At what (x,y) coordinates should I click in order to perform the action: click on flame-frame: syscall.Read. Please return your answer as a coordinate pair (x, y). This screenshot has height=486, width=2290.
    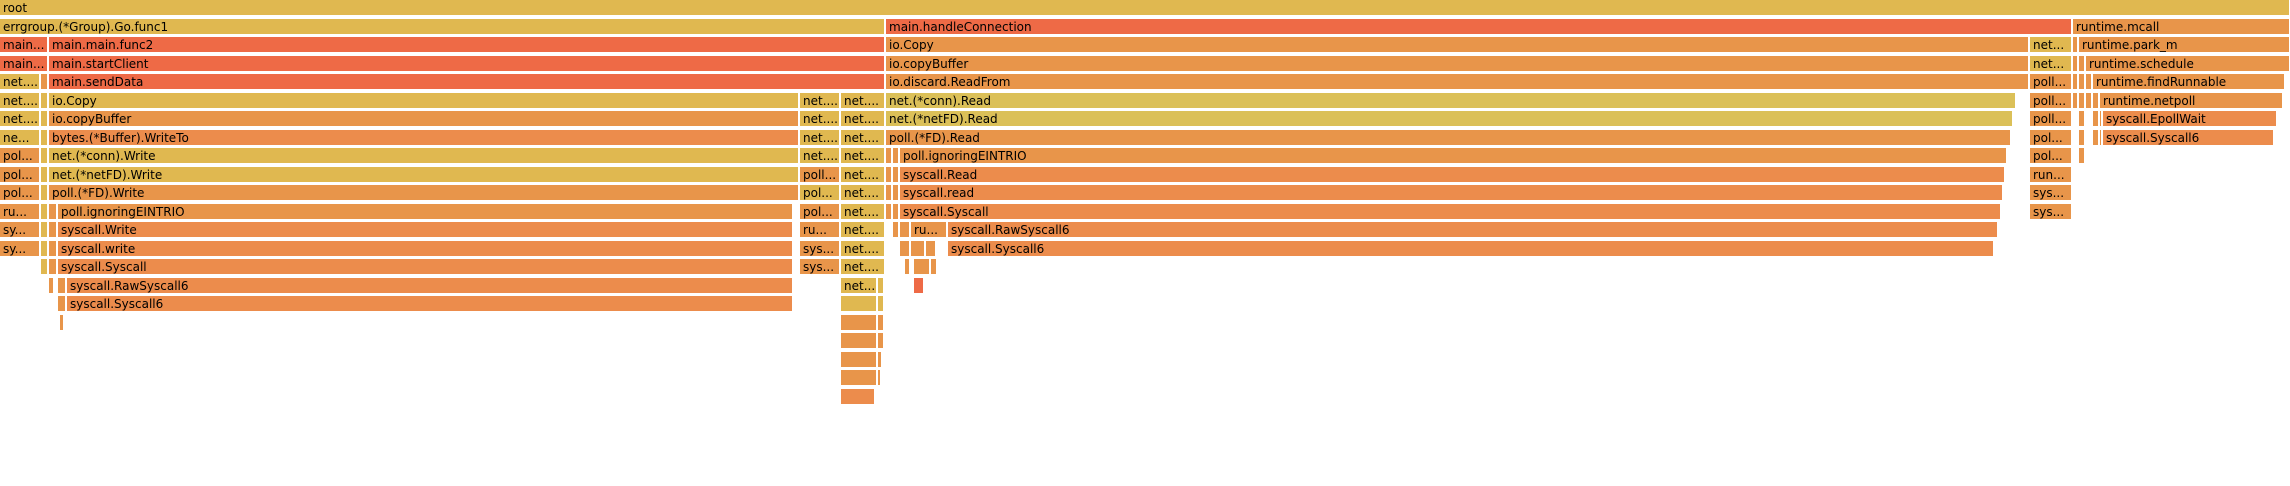
    Looking at the image, I should click on (1452, 174).